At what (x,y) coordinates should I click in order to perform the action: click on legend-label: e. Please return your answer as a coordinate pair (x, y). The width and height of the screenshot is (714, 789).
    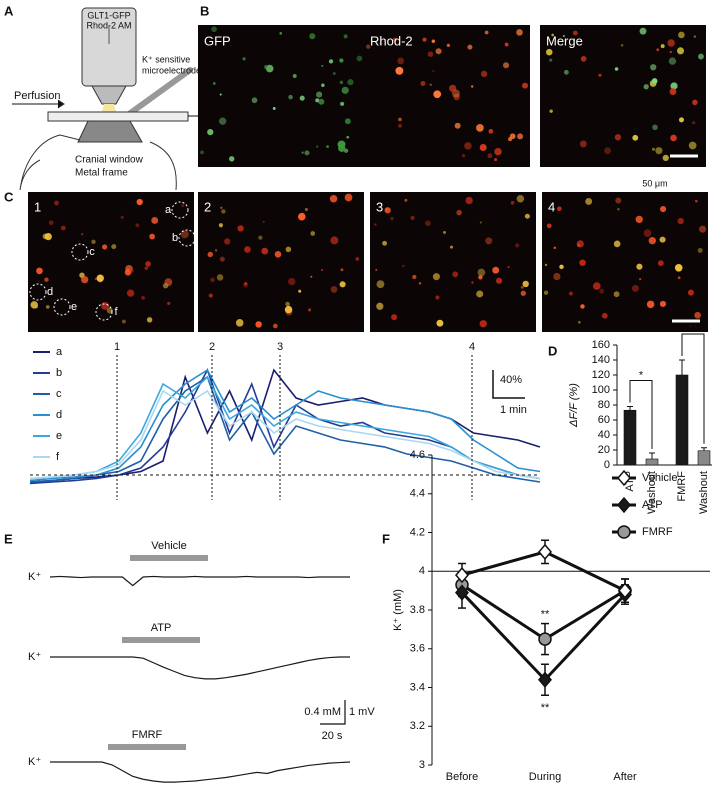
    Looking at the image, I should click on (59, 436).